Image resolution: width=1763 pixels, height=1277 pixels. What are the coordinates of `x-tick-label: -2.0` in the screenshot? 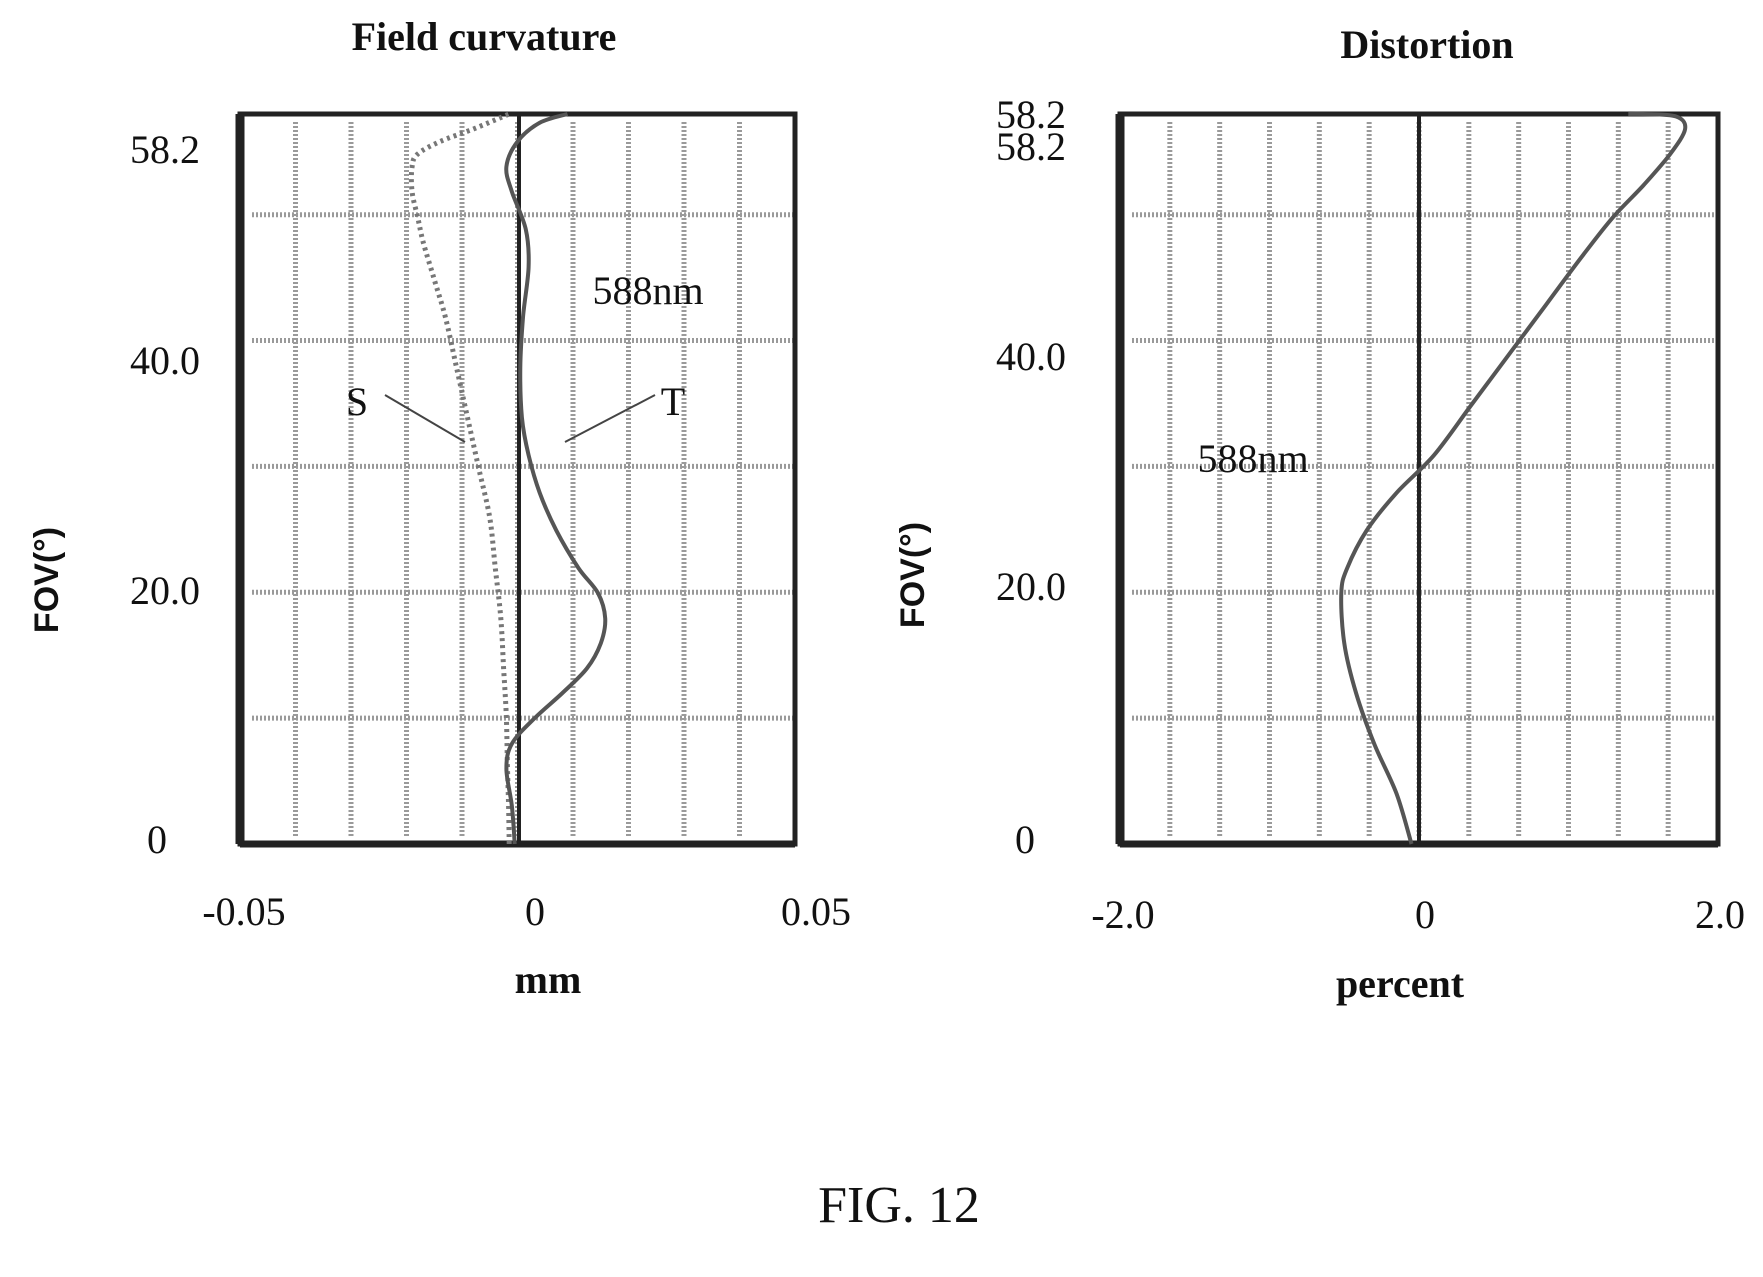 It's located at (1122, 914).